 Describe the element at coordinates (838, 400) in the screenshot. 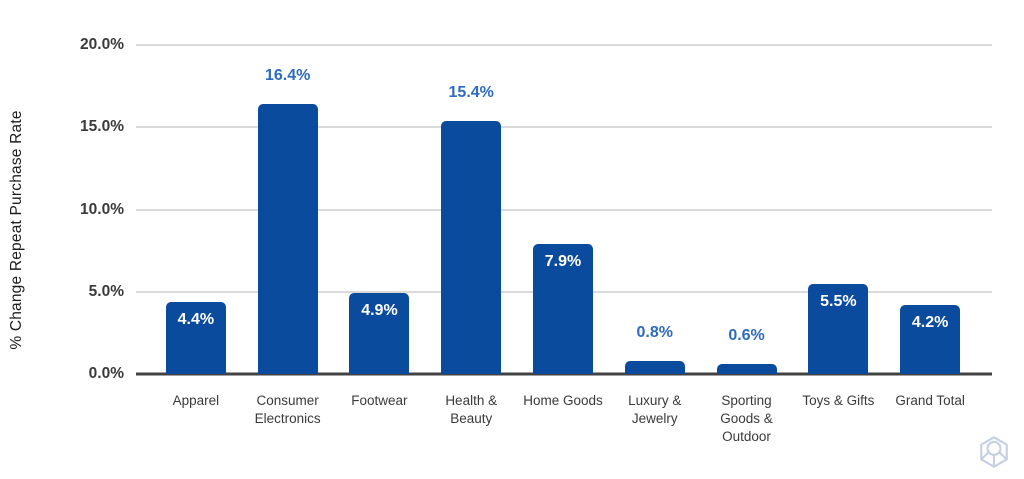

I see `category-label: Toys & Gifts` at that location.